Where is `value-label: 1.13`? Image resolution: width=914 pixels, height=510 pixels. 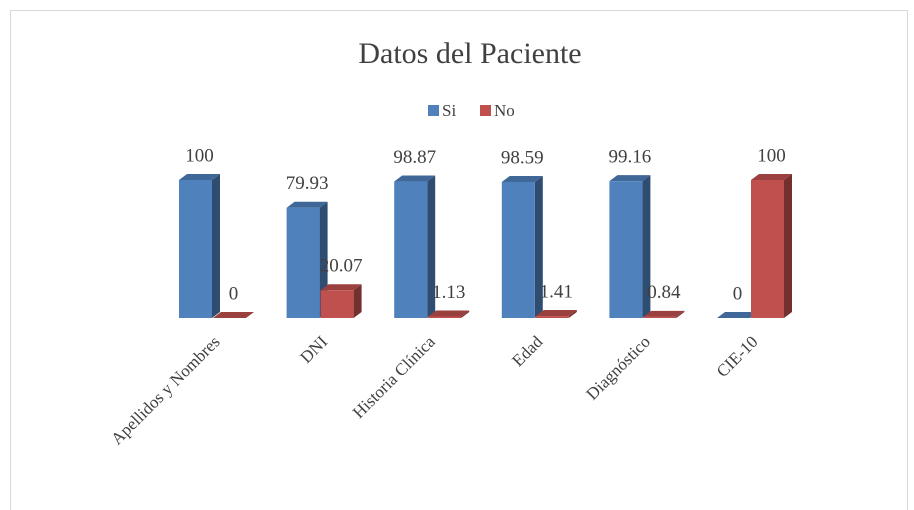
value-label: 1.13 is located at coordinates (448, 292).